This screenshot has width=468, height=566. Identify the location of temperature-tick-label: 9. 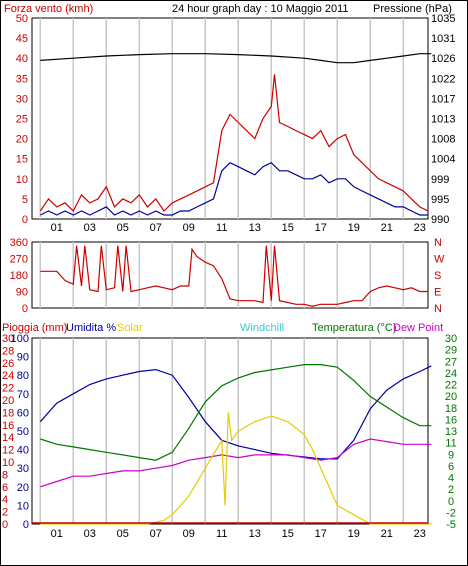
(451, 455).